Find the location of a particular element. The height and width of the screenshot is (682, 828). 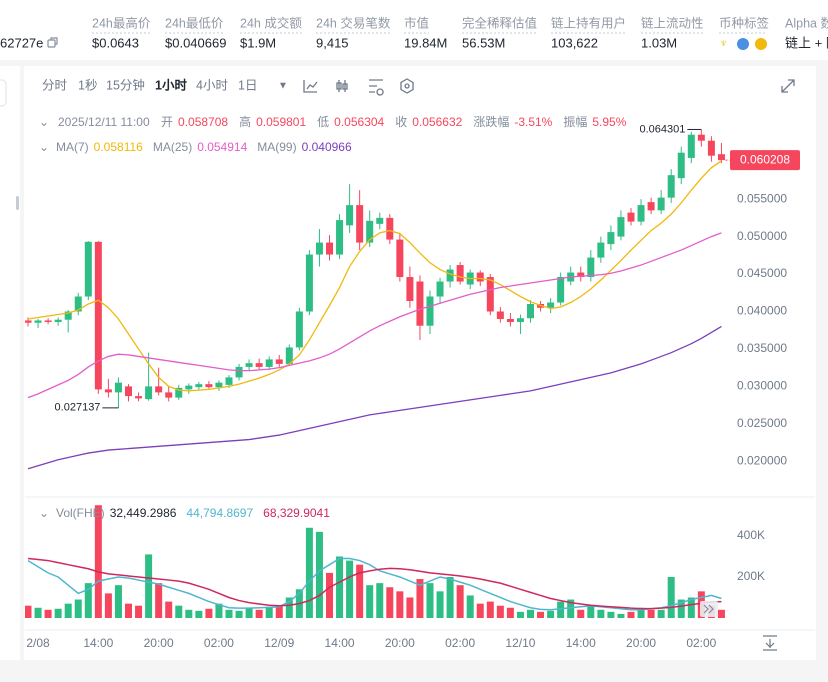

info-label: 振幅 is located at coordinates (575, 121).